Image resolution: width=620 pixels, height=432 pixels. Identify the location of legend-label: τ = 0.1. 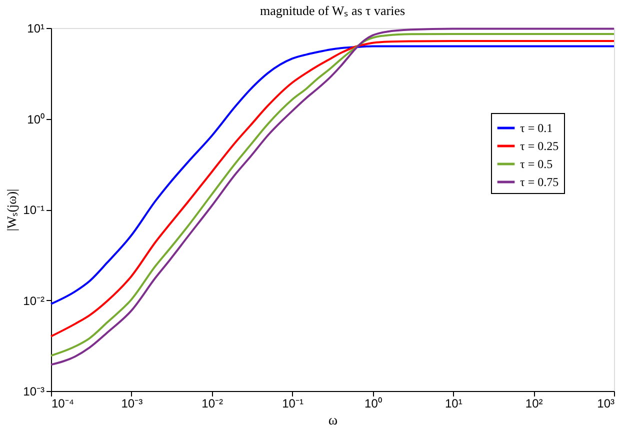
(536, 128).